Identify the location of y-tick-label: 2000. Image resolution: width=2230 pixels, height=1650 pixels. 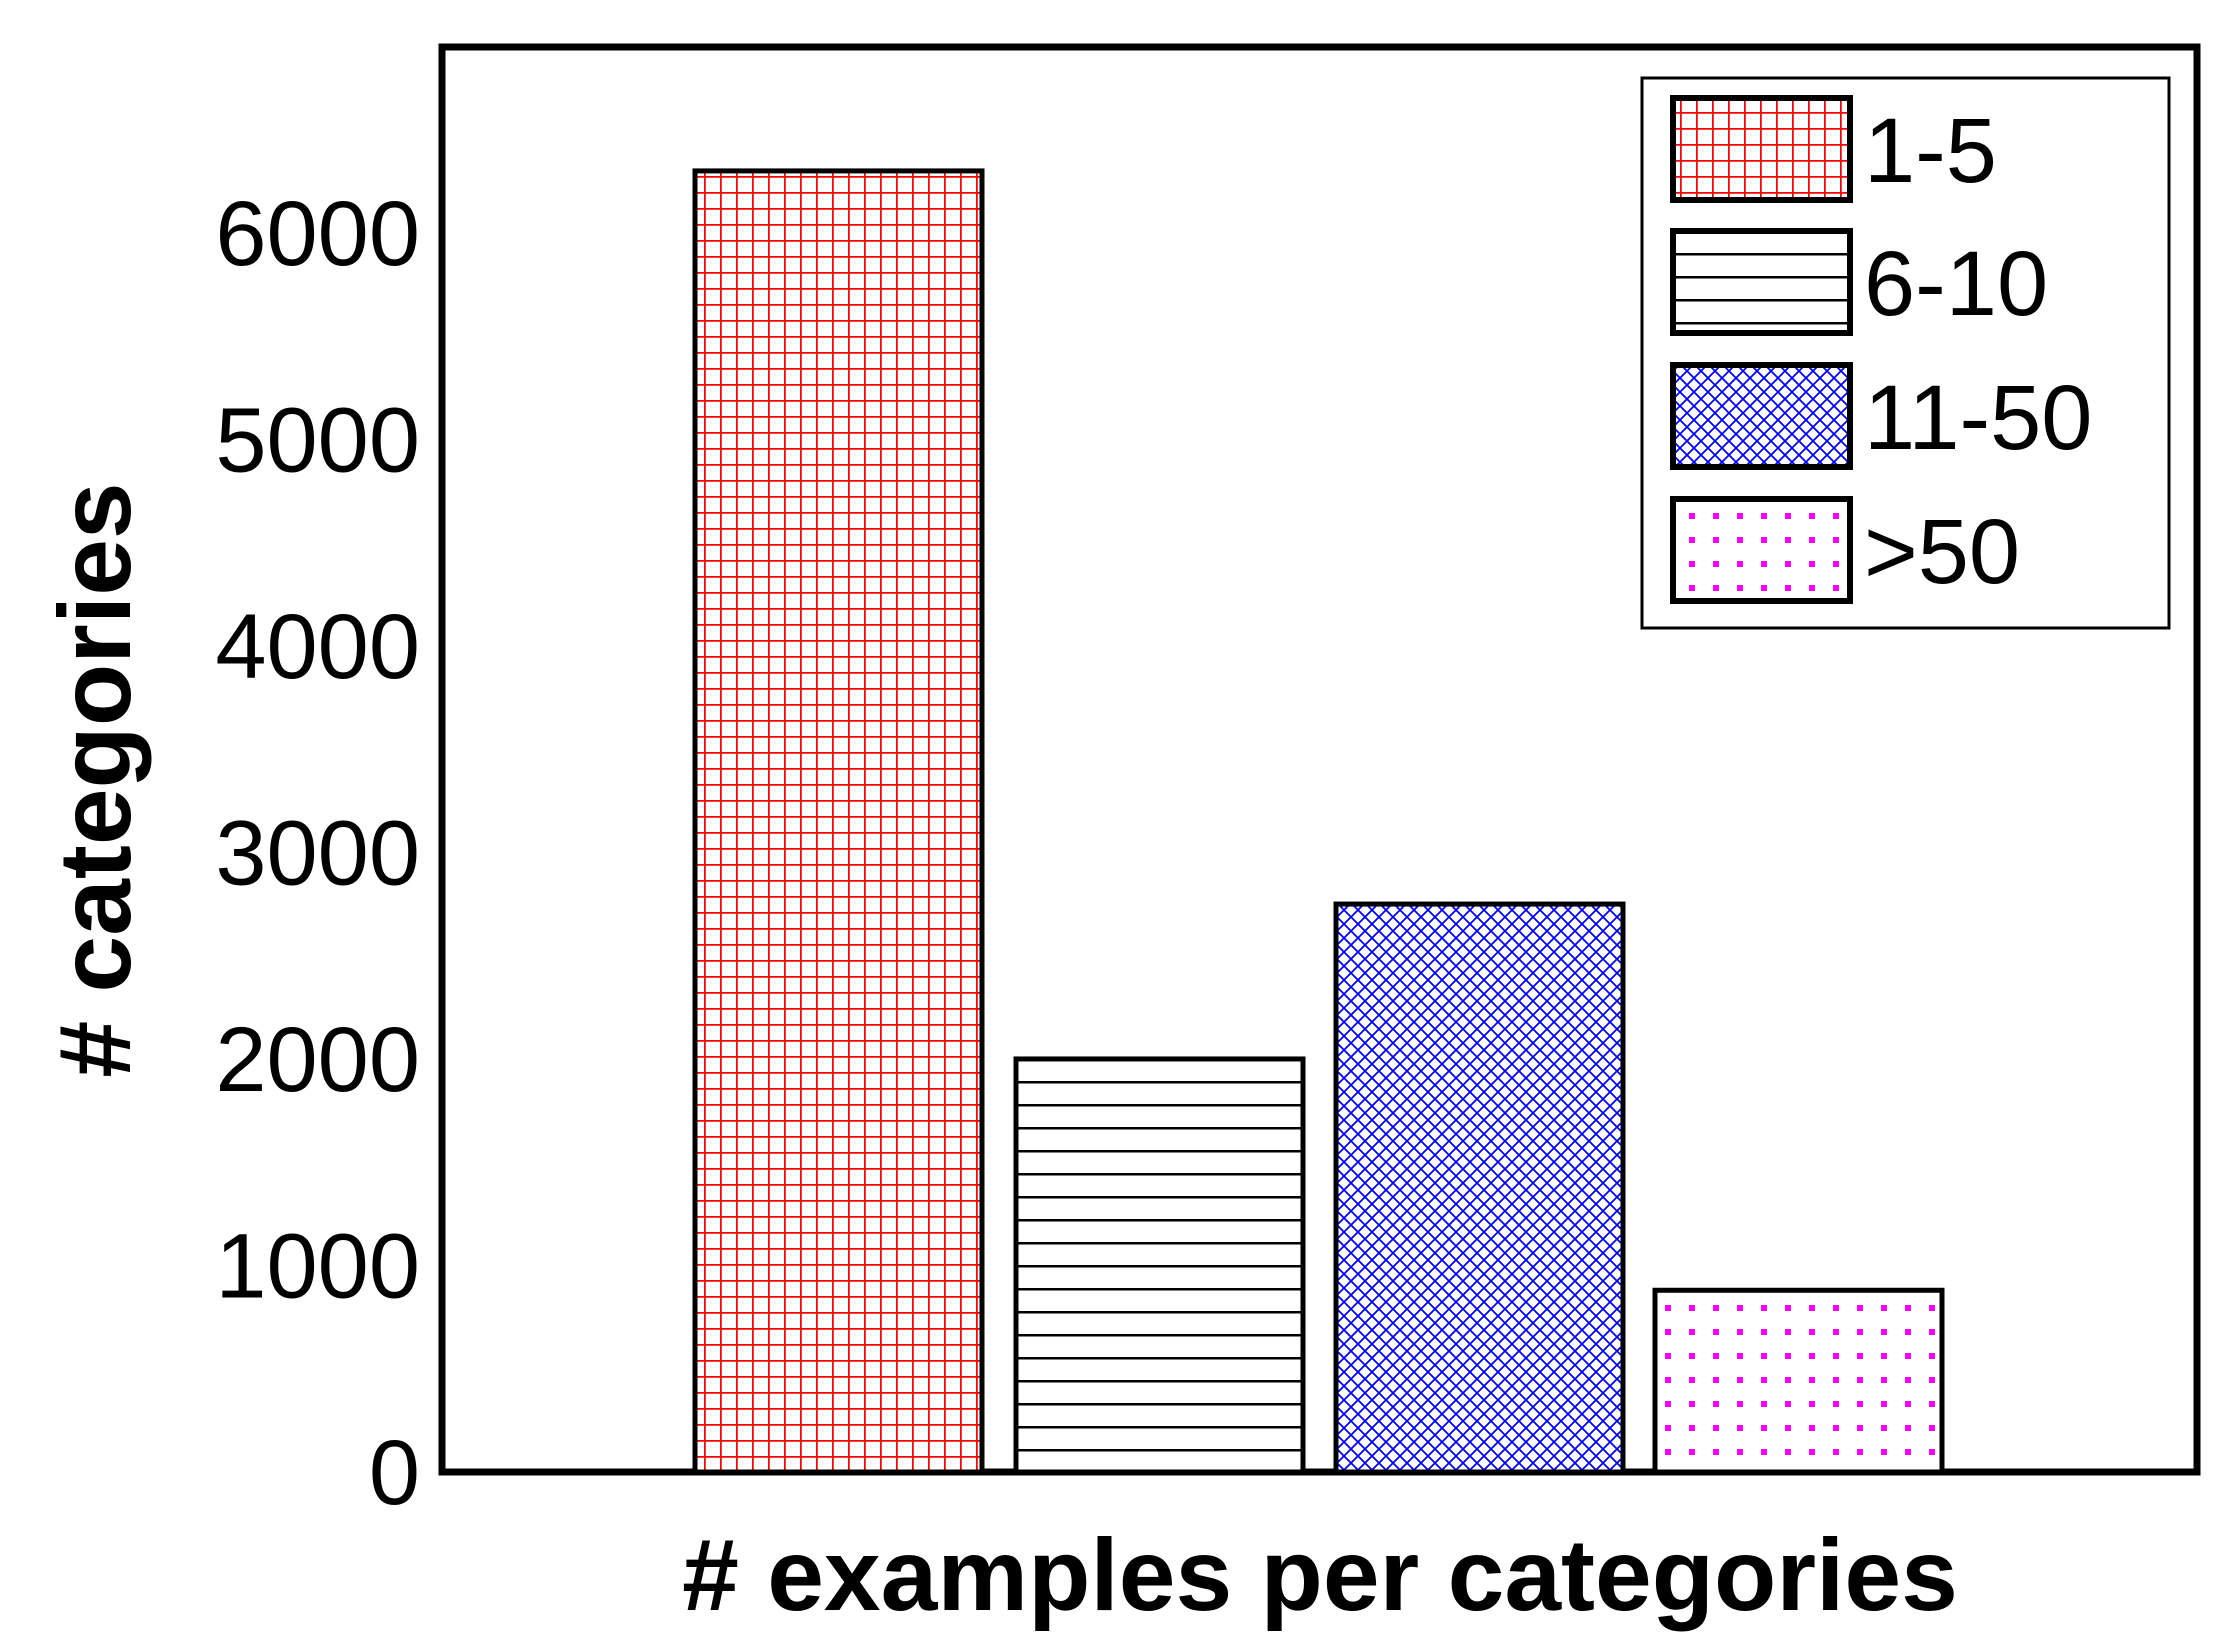
(317, 1060).